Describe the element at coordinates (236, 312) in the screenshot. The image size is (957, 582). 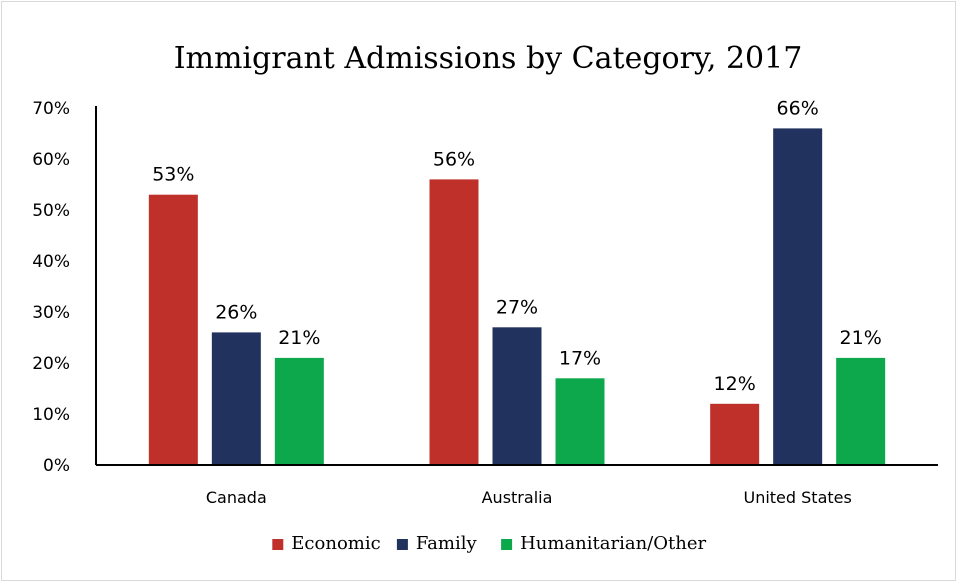
I see `data-label: 26%` at that location.